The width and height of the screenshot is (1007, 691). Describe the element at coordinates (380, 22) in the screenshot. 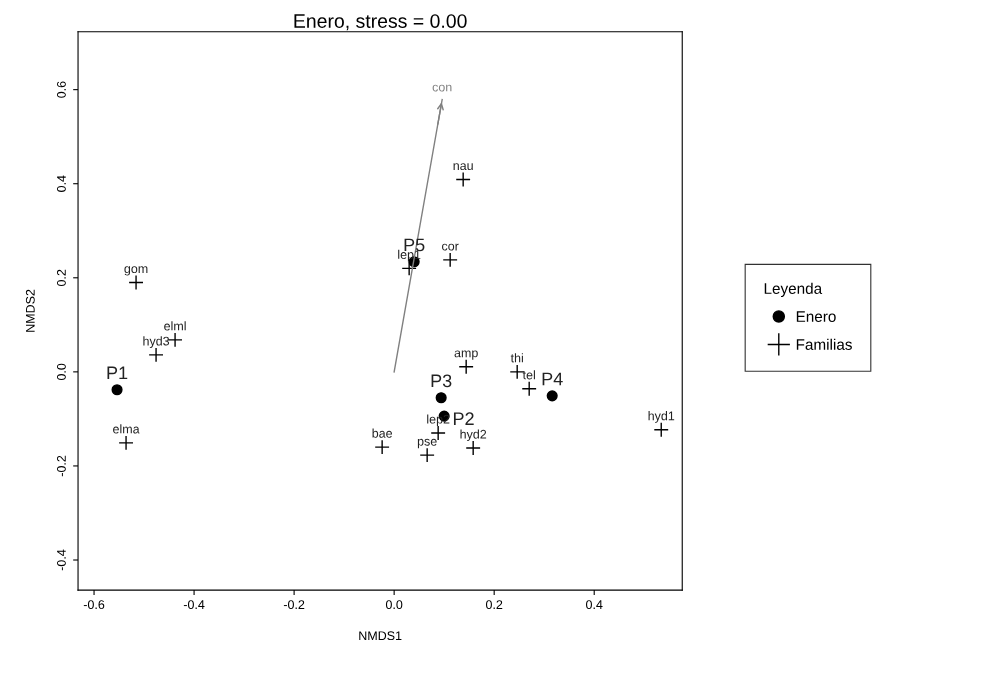

I see `chart-title: Enero, stress = 0.00` at that location.